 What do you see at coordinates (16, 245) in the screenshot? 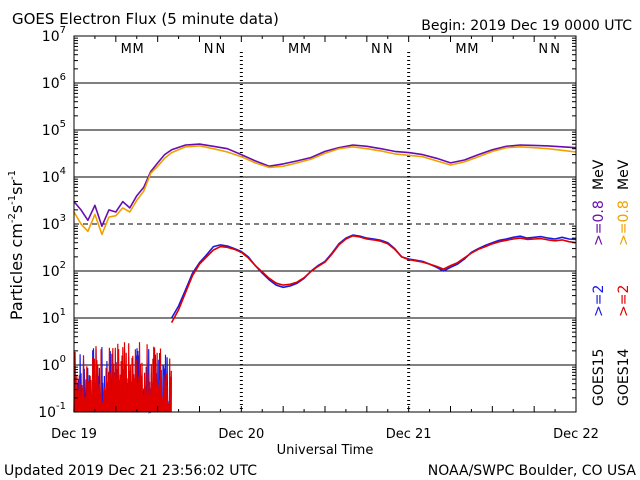
I see `y-axis-label: Particles cm-2s-1sr-1` at bounding box center [16, 245].